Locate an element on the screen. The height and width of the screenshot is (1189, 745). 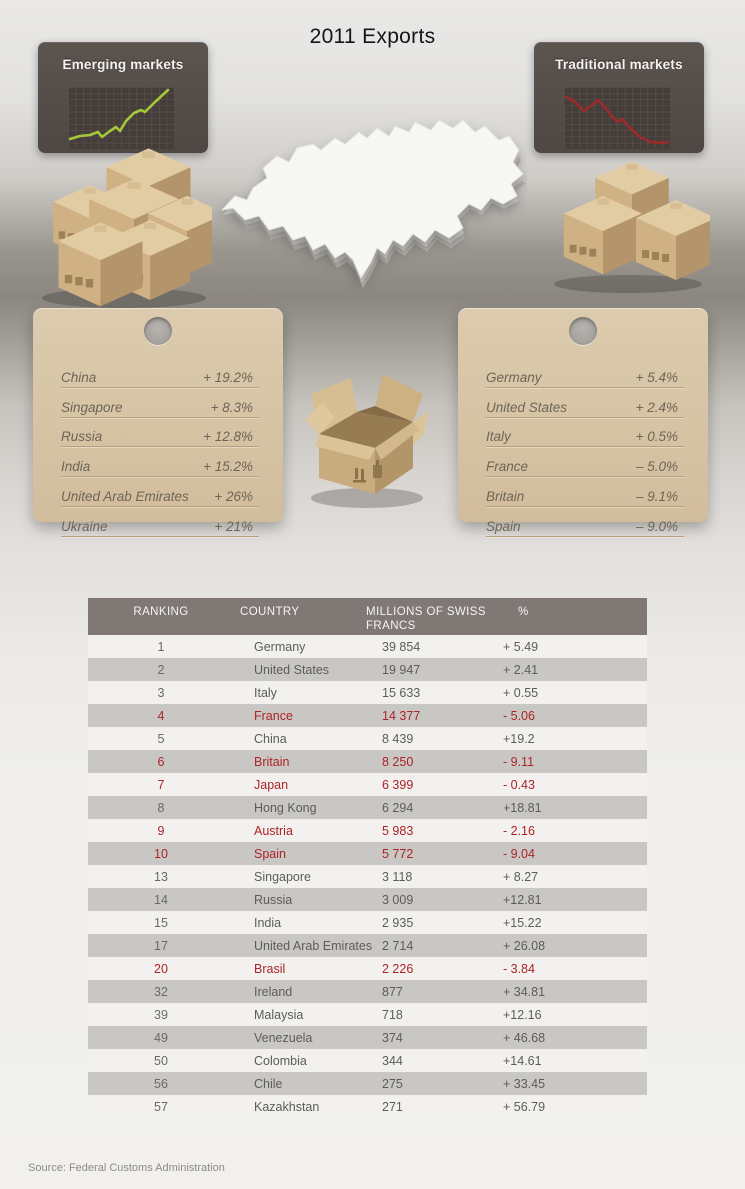
traditional-trend-chart-icon is located at coordinates (617, 118).